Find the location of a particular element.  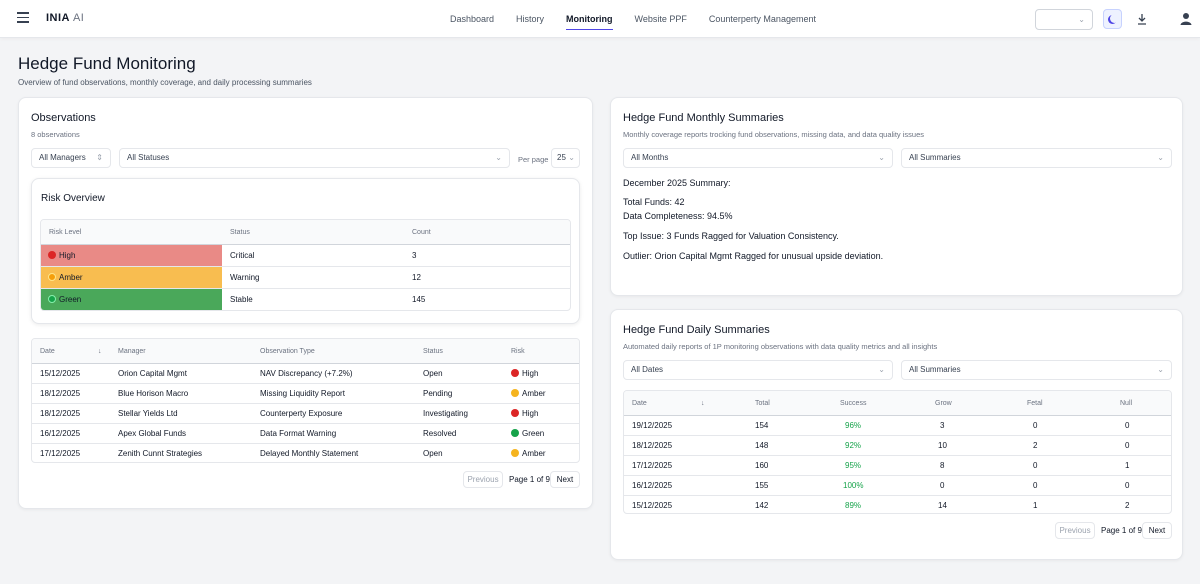

row-grow: 8 is located at coordinates (942, 465).